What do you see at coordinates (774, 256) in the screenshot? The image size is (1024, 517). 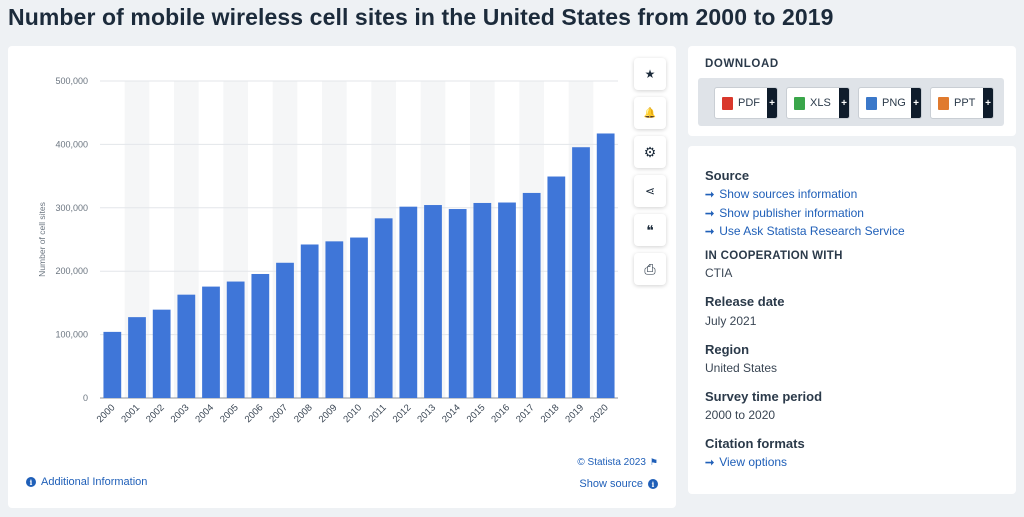 I see `cooperation-heading: IN COOPERATION WITH` at bounding box center [774, 256].